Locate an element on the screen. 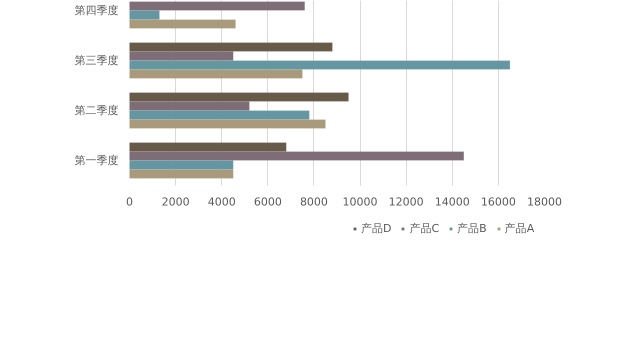 This screenshot has width=640, height=353. x-tick-label: 2000 is located at coordinates (176, 202).